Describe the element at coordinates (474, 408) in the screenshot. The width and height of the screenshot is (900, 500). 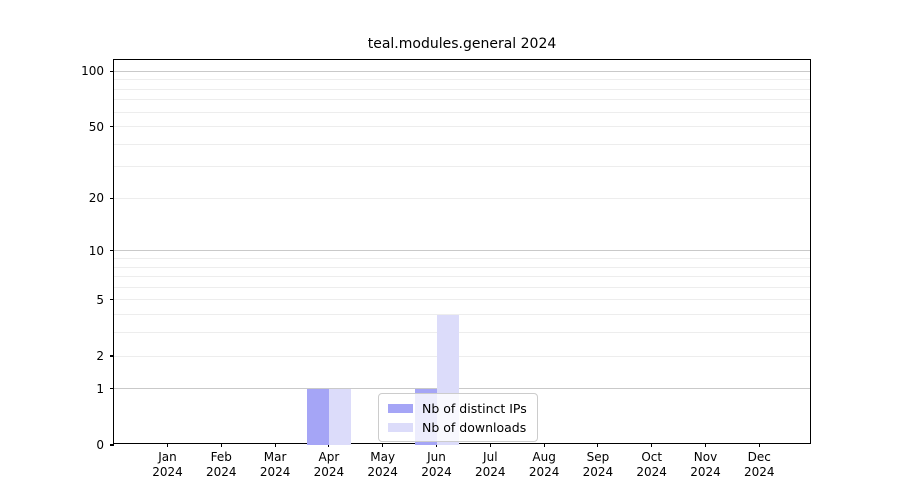
I see `legend-label-distinct-ips: Nb of distinct IPs` at that location.